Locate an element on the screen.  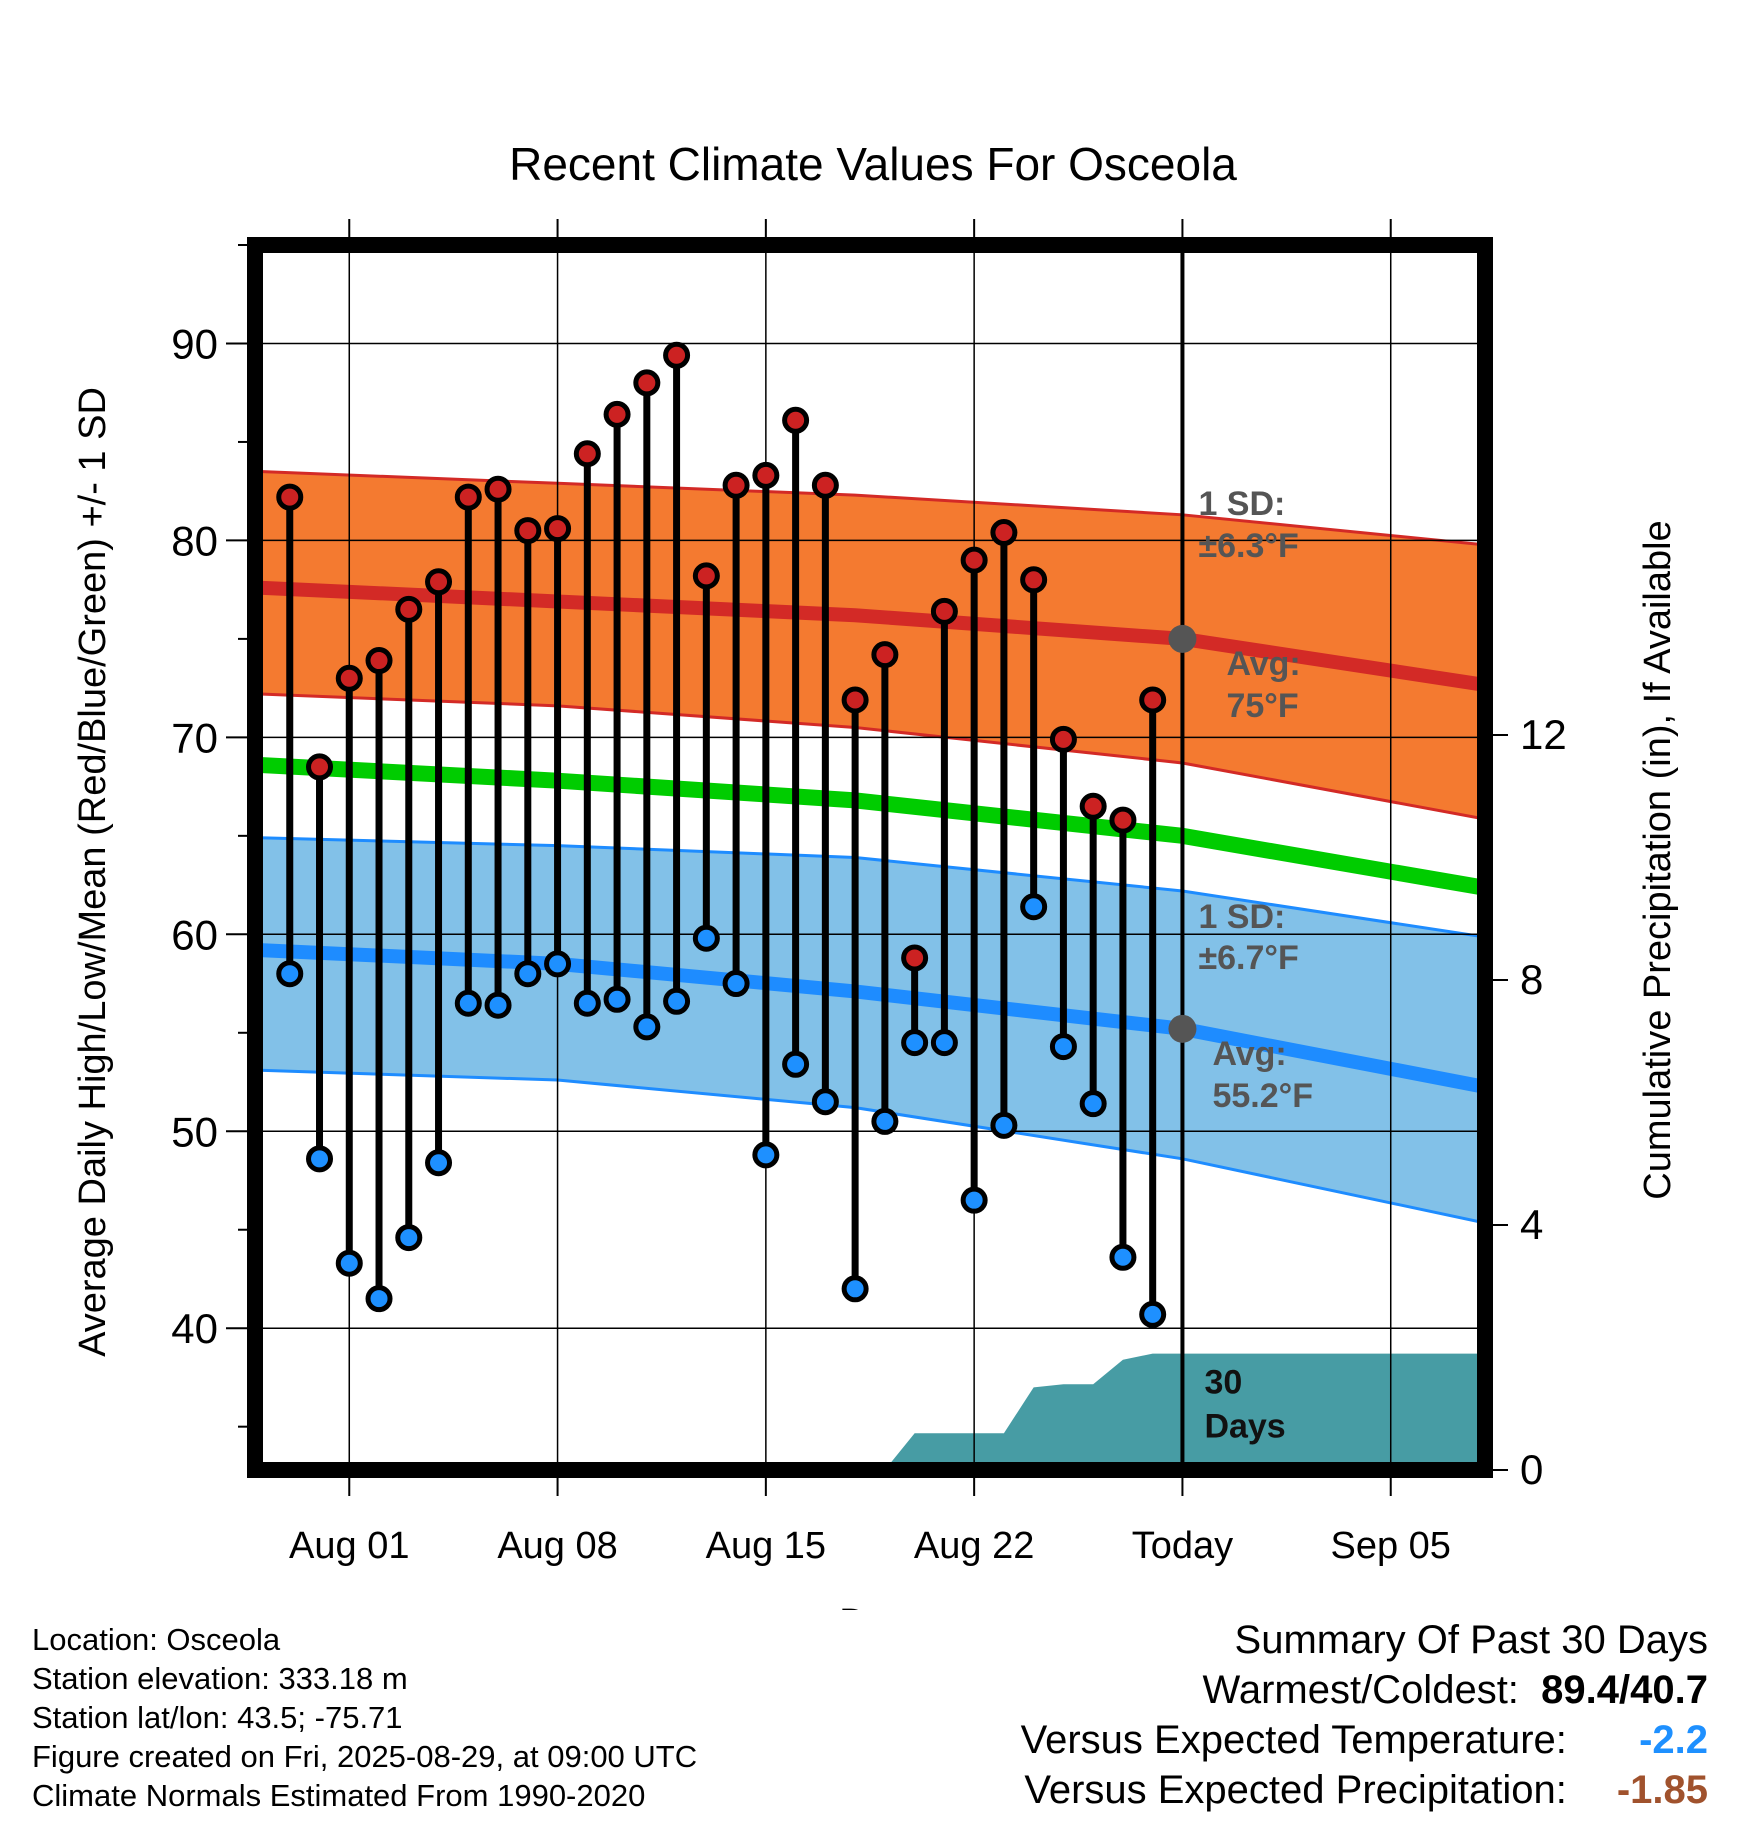
high-sd-value: ±6.3°F is located at coordinates (1248, 546).